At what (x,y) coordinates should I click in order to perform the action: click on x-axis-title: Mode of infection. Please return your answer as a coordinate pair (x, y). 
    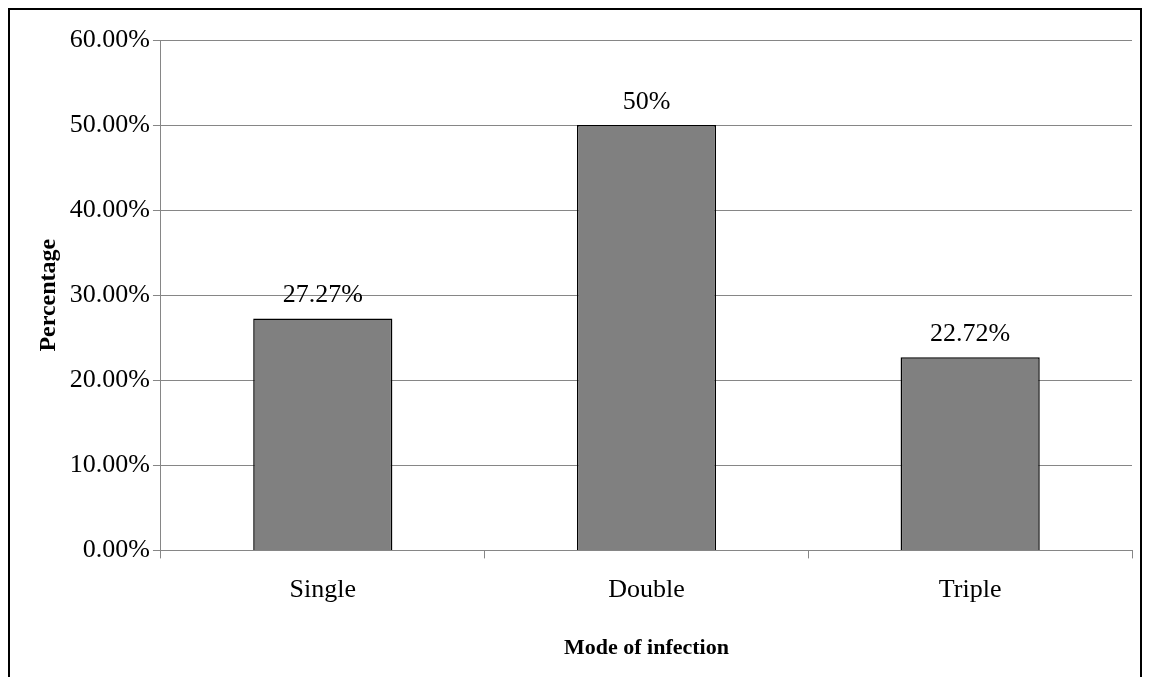
    Looking at the image, I should click on (646, 647).